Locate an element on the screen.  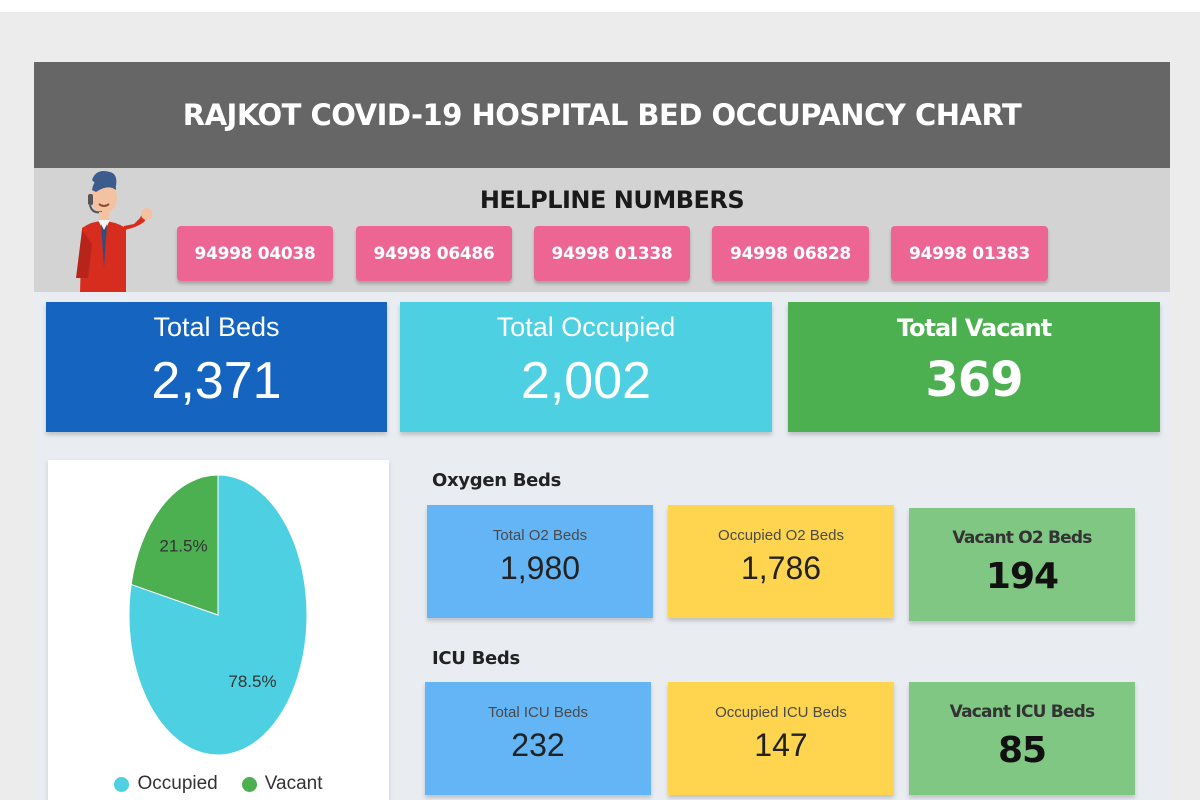
icu-section-title: ICU Beds is located at coordinates (476, 658).